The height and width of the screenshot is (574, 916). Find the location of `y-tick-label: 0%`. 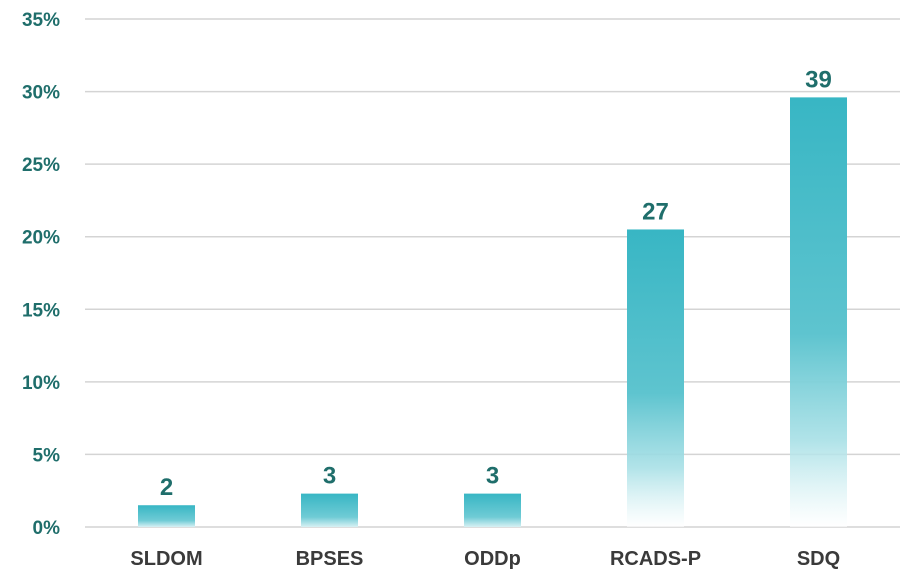

y-tick-label: 0% is located at coordinates (47, 528).